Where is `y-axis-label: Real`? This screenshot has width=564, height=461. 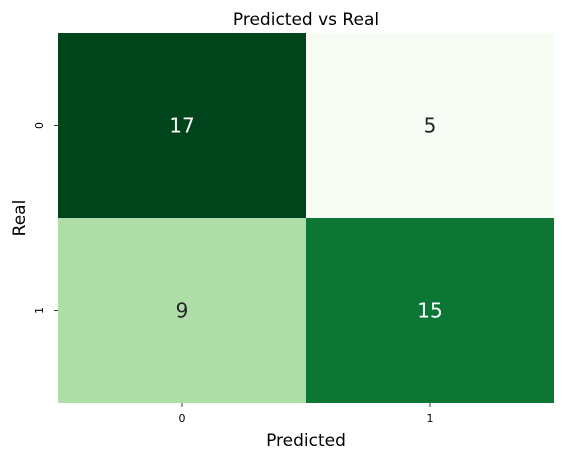
y-axis-label: Real is located at coordinates (20, 218).